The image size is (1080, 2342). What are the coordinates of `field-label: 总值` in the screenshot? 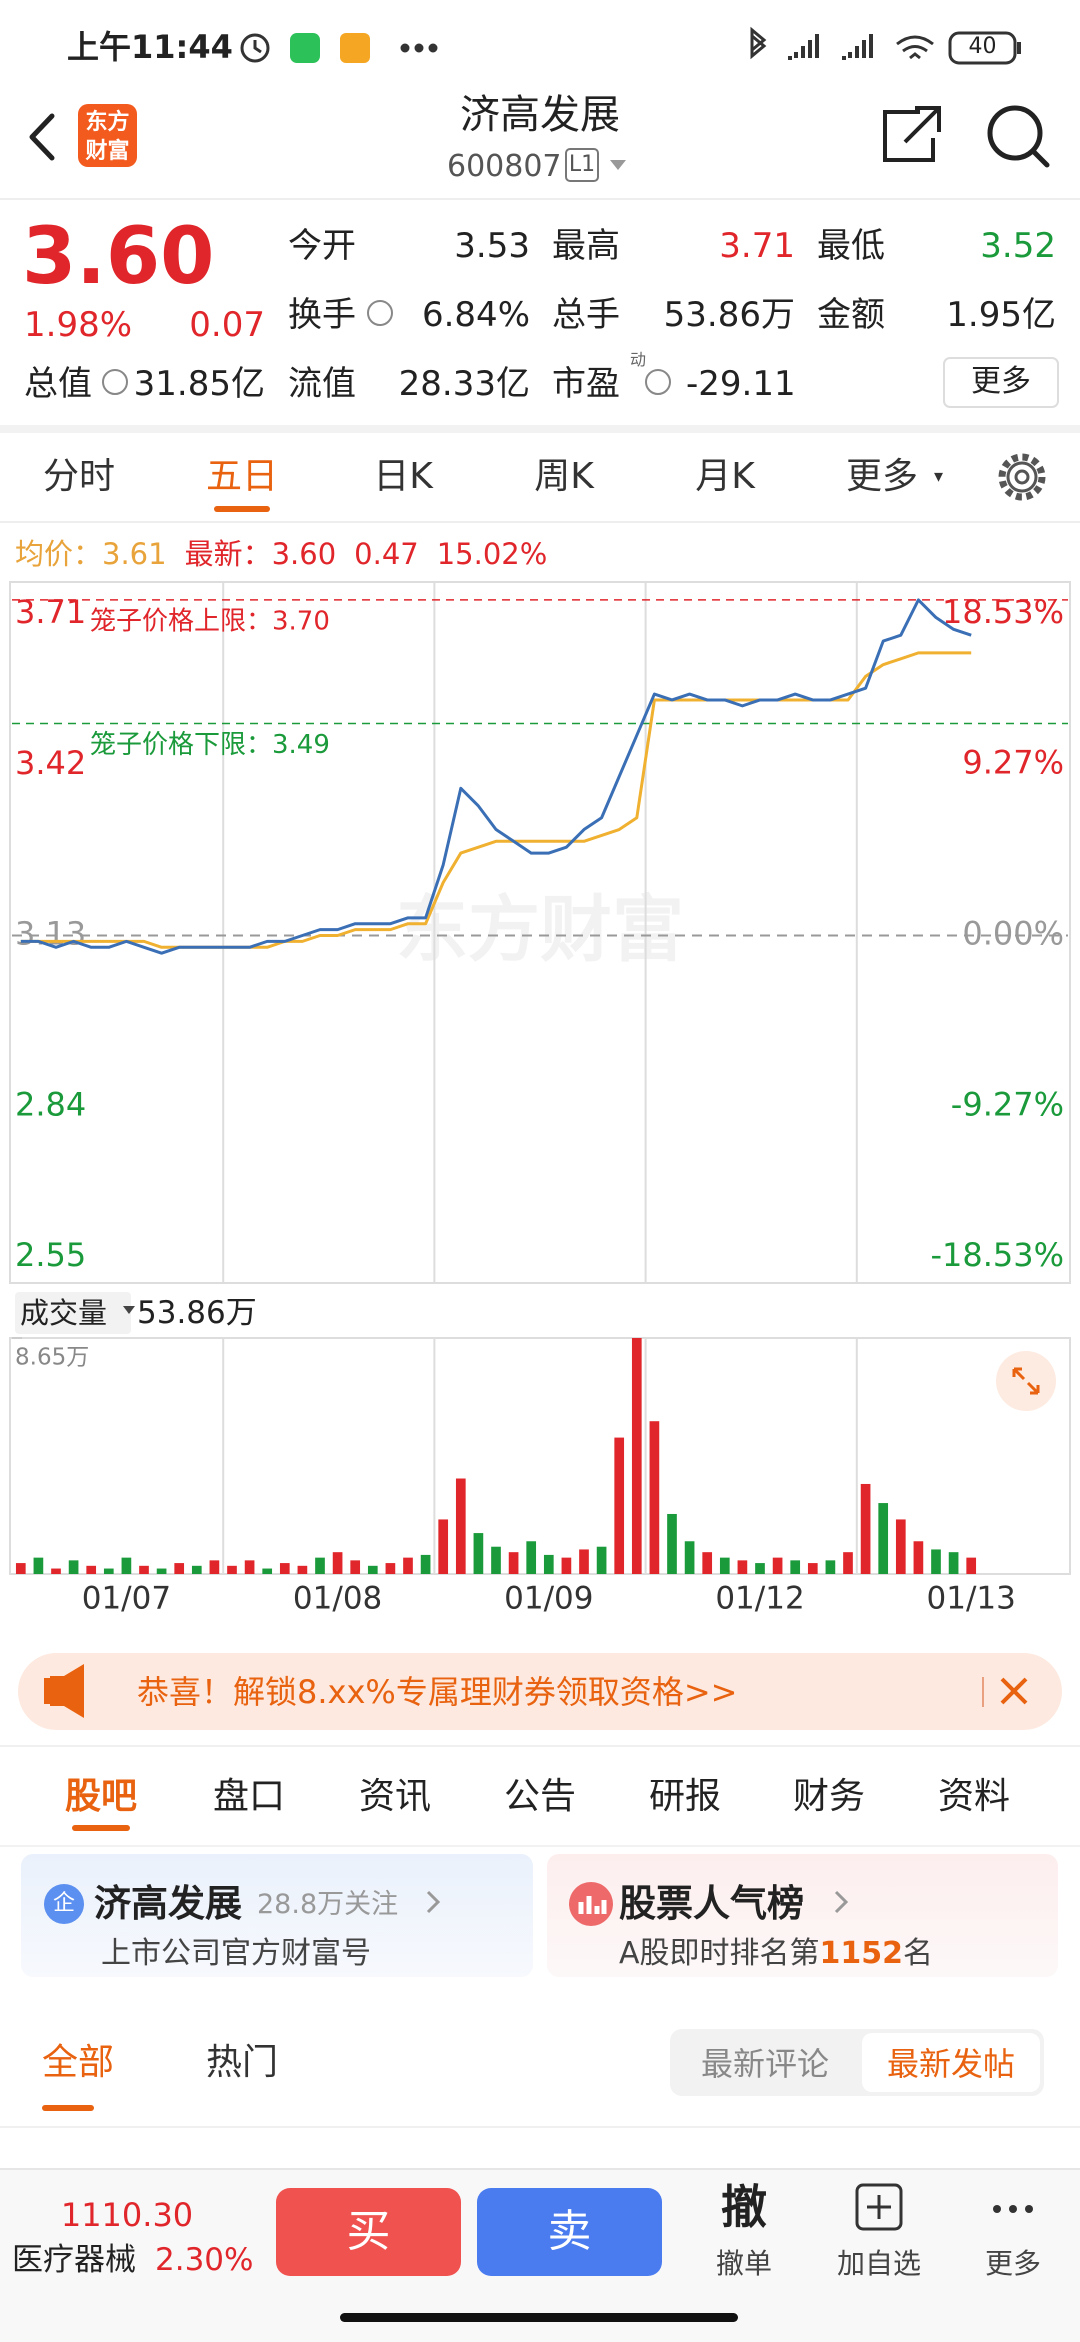 It's located at (58, 384).